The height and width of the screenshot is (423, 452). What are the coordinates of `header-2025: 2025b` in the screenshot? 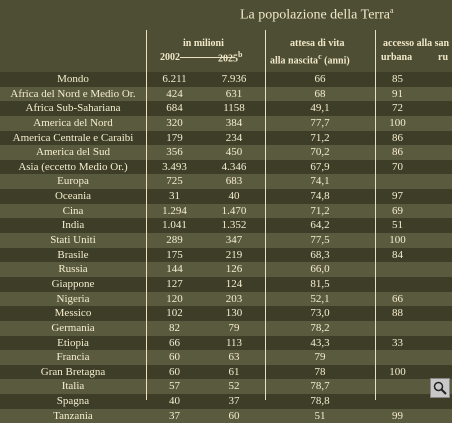 It's located at (230, 57).